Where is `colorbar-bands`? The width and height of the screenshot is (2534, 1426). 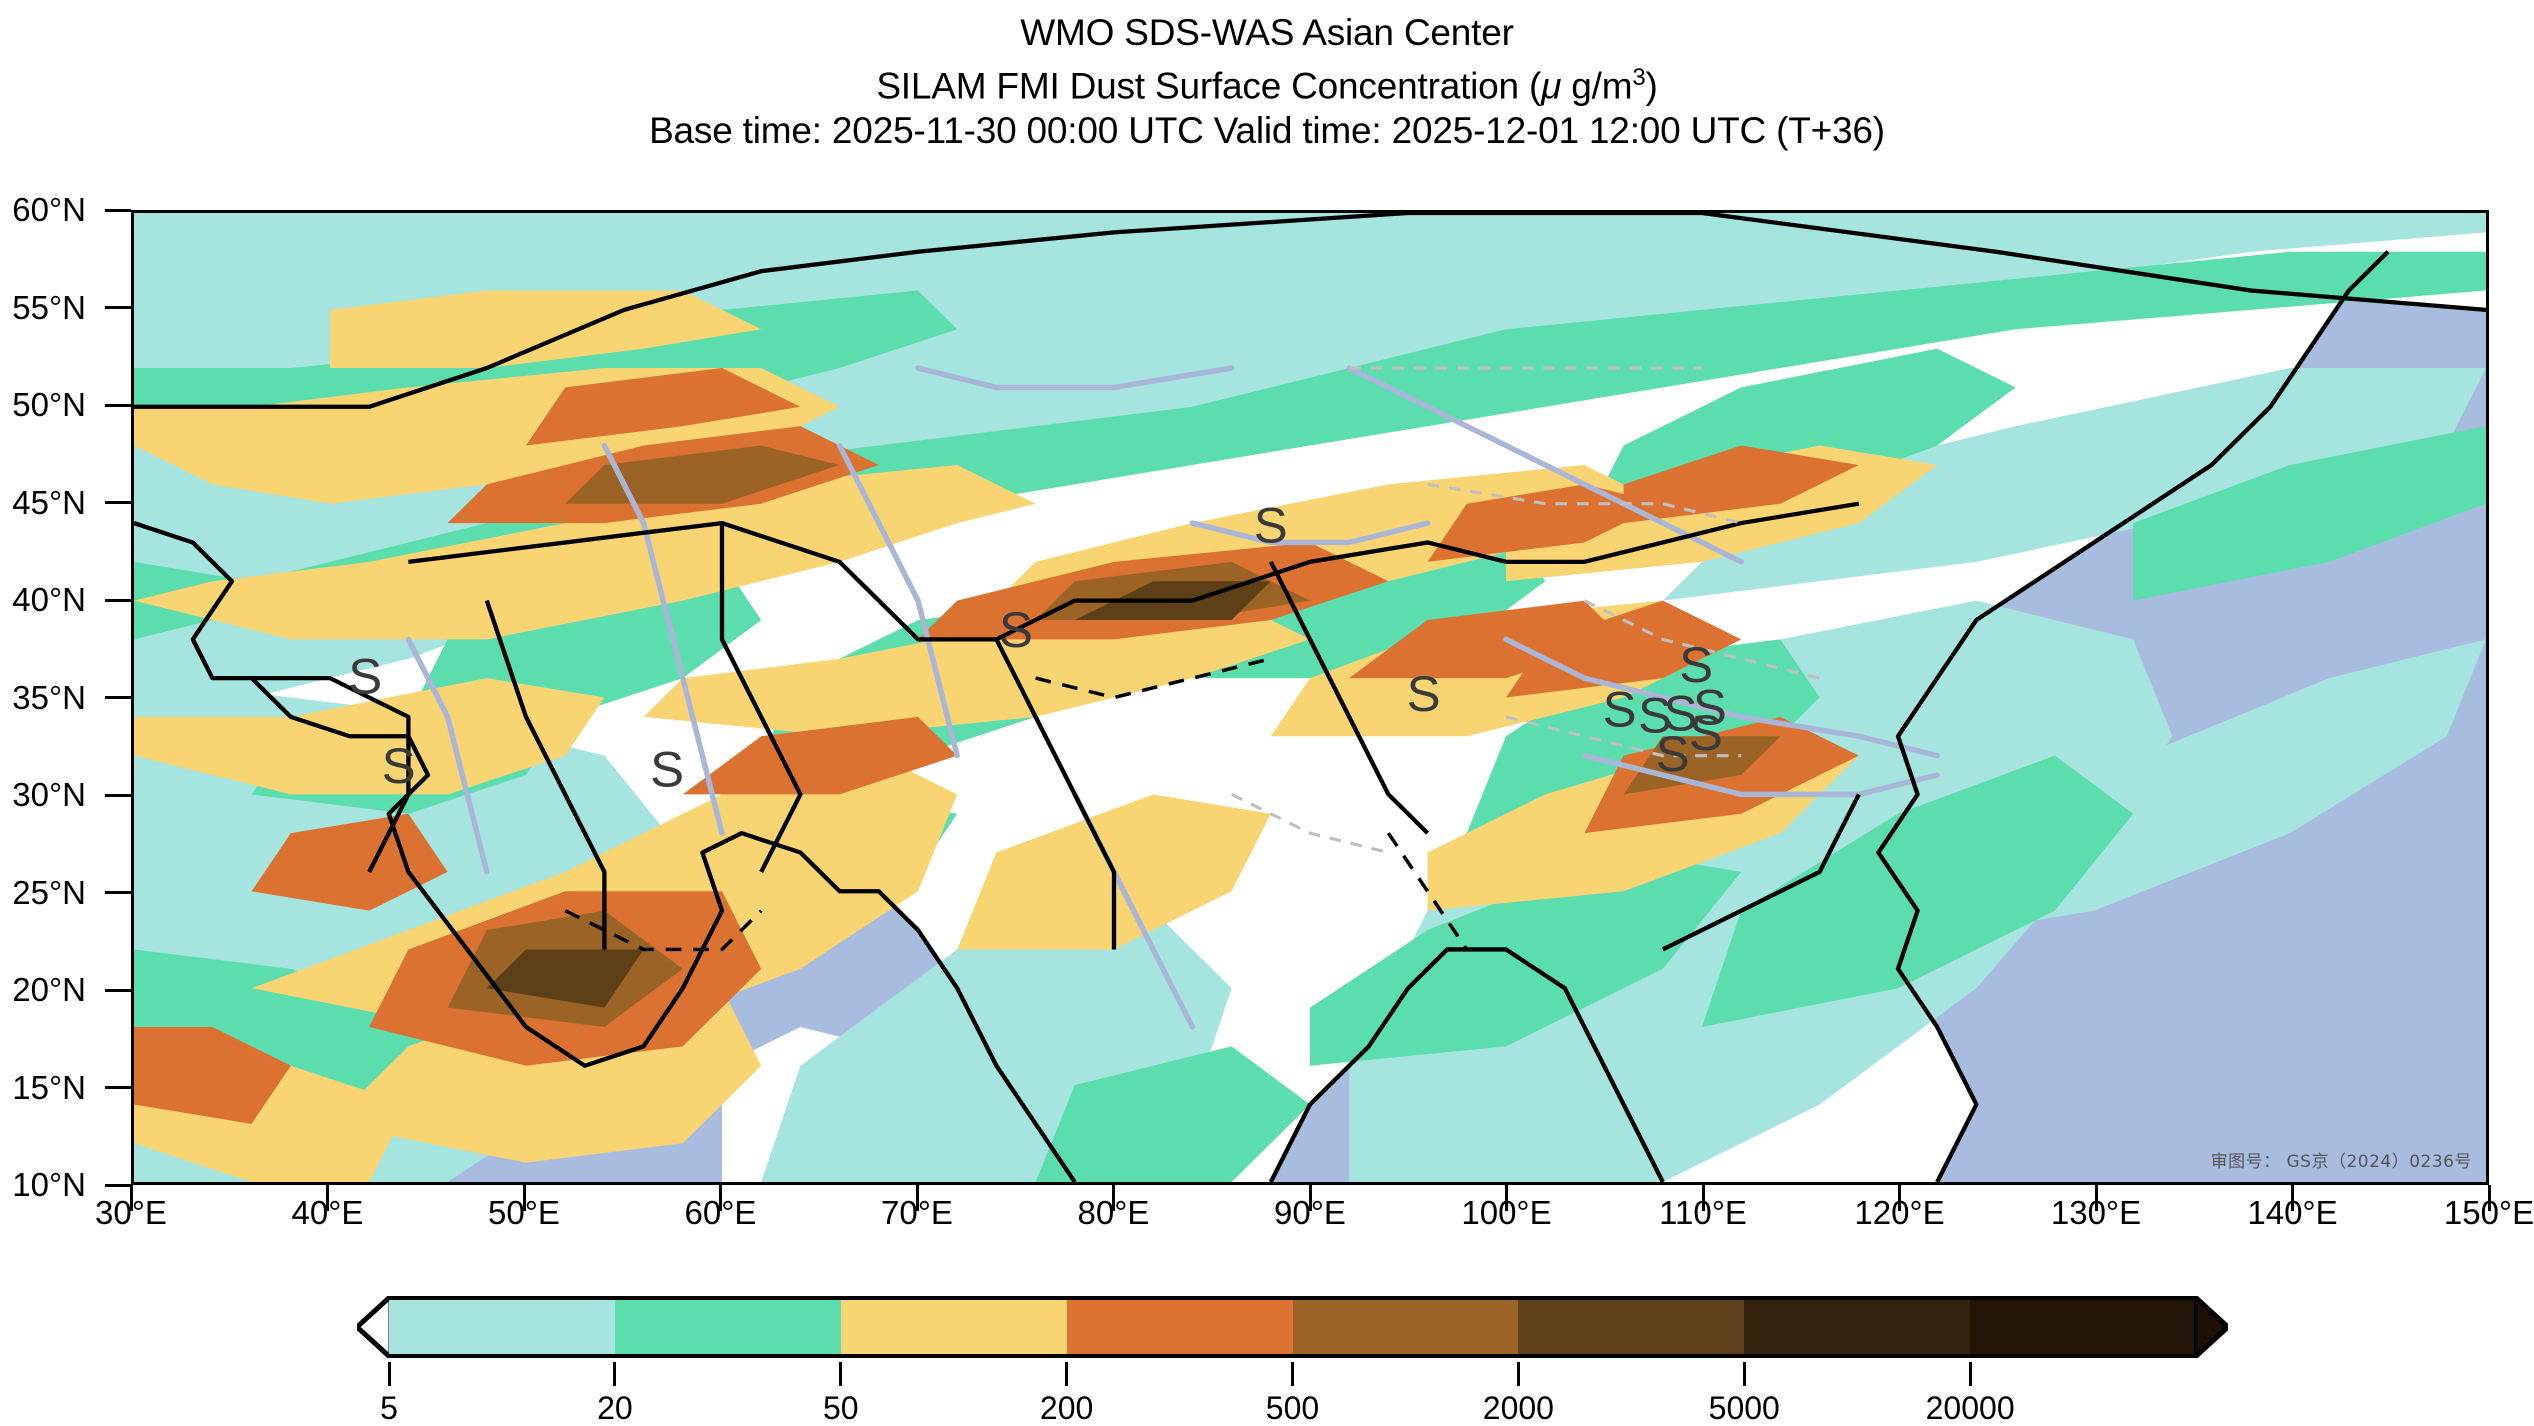
colorbar-bands is located at coordinates (1292, 1327).